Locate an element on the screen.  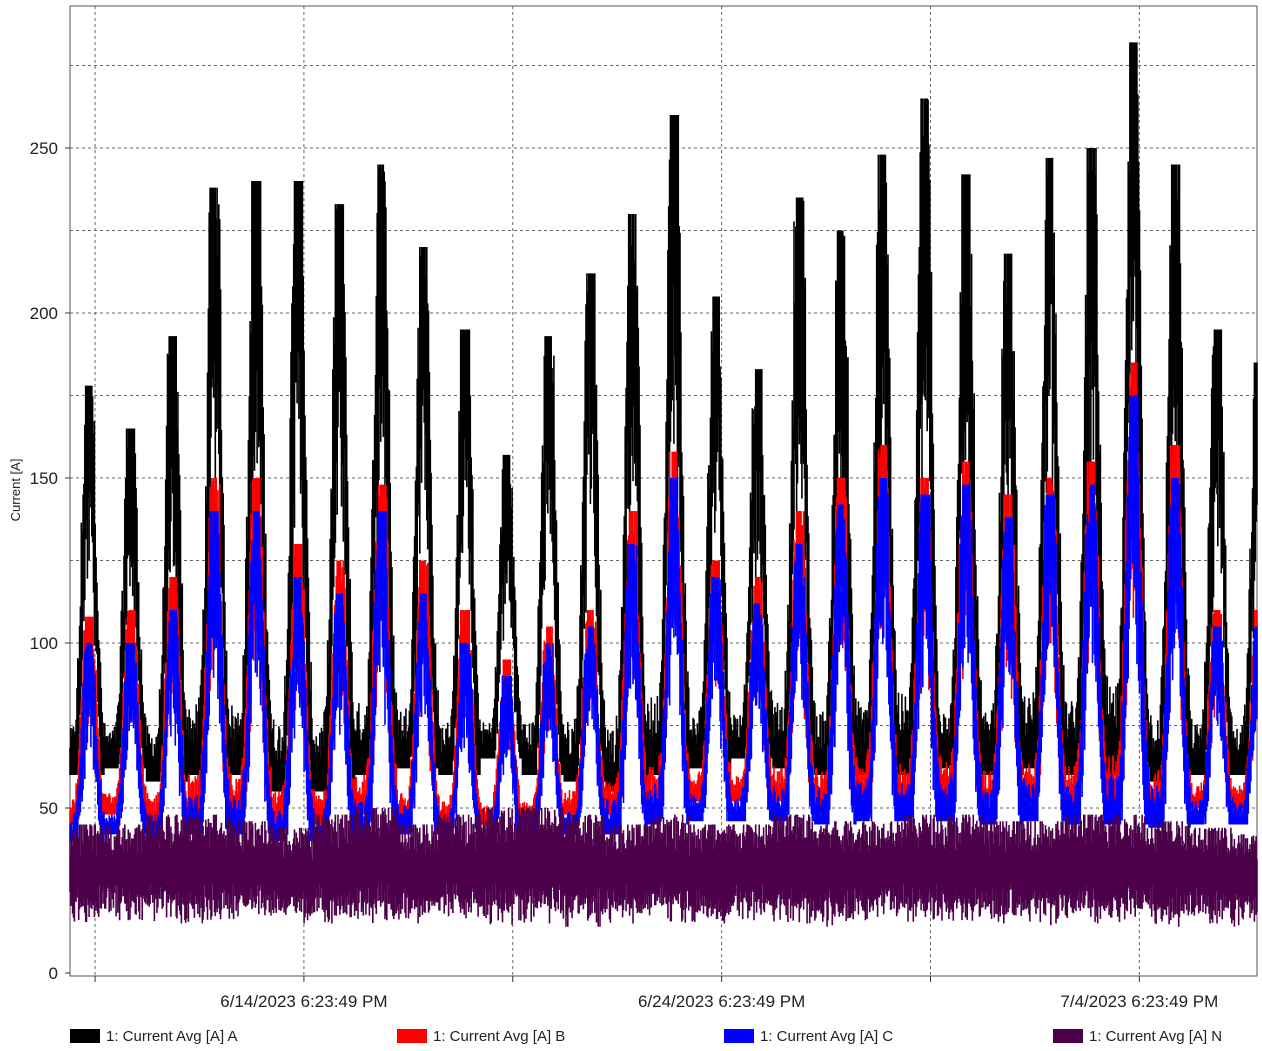
legend-item-c: 1: Current Avg [A] C is located at coordinates (808, 1036).